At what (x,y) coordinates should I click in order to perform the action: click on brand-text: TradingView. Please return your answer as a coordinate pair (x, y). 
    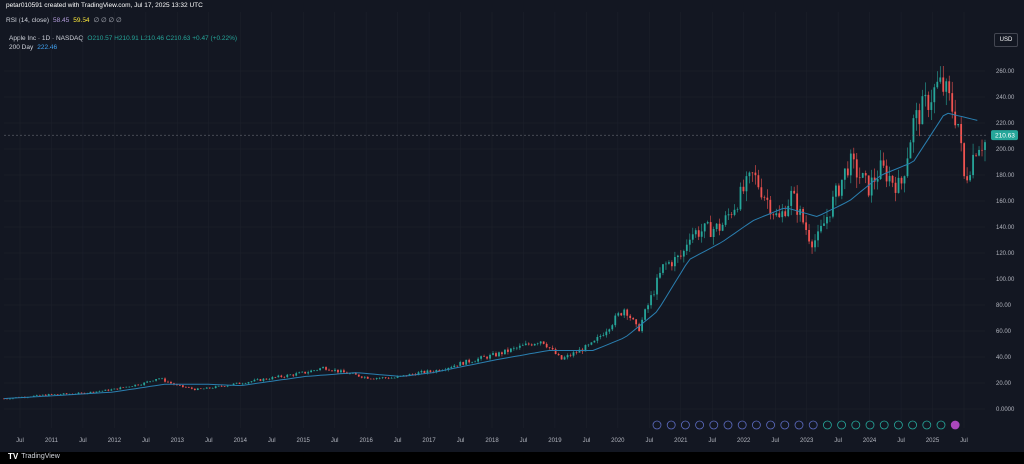
    Looking at the image, I should click on (40, 456).